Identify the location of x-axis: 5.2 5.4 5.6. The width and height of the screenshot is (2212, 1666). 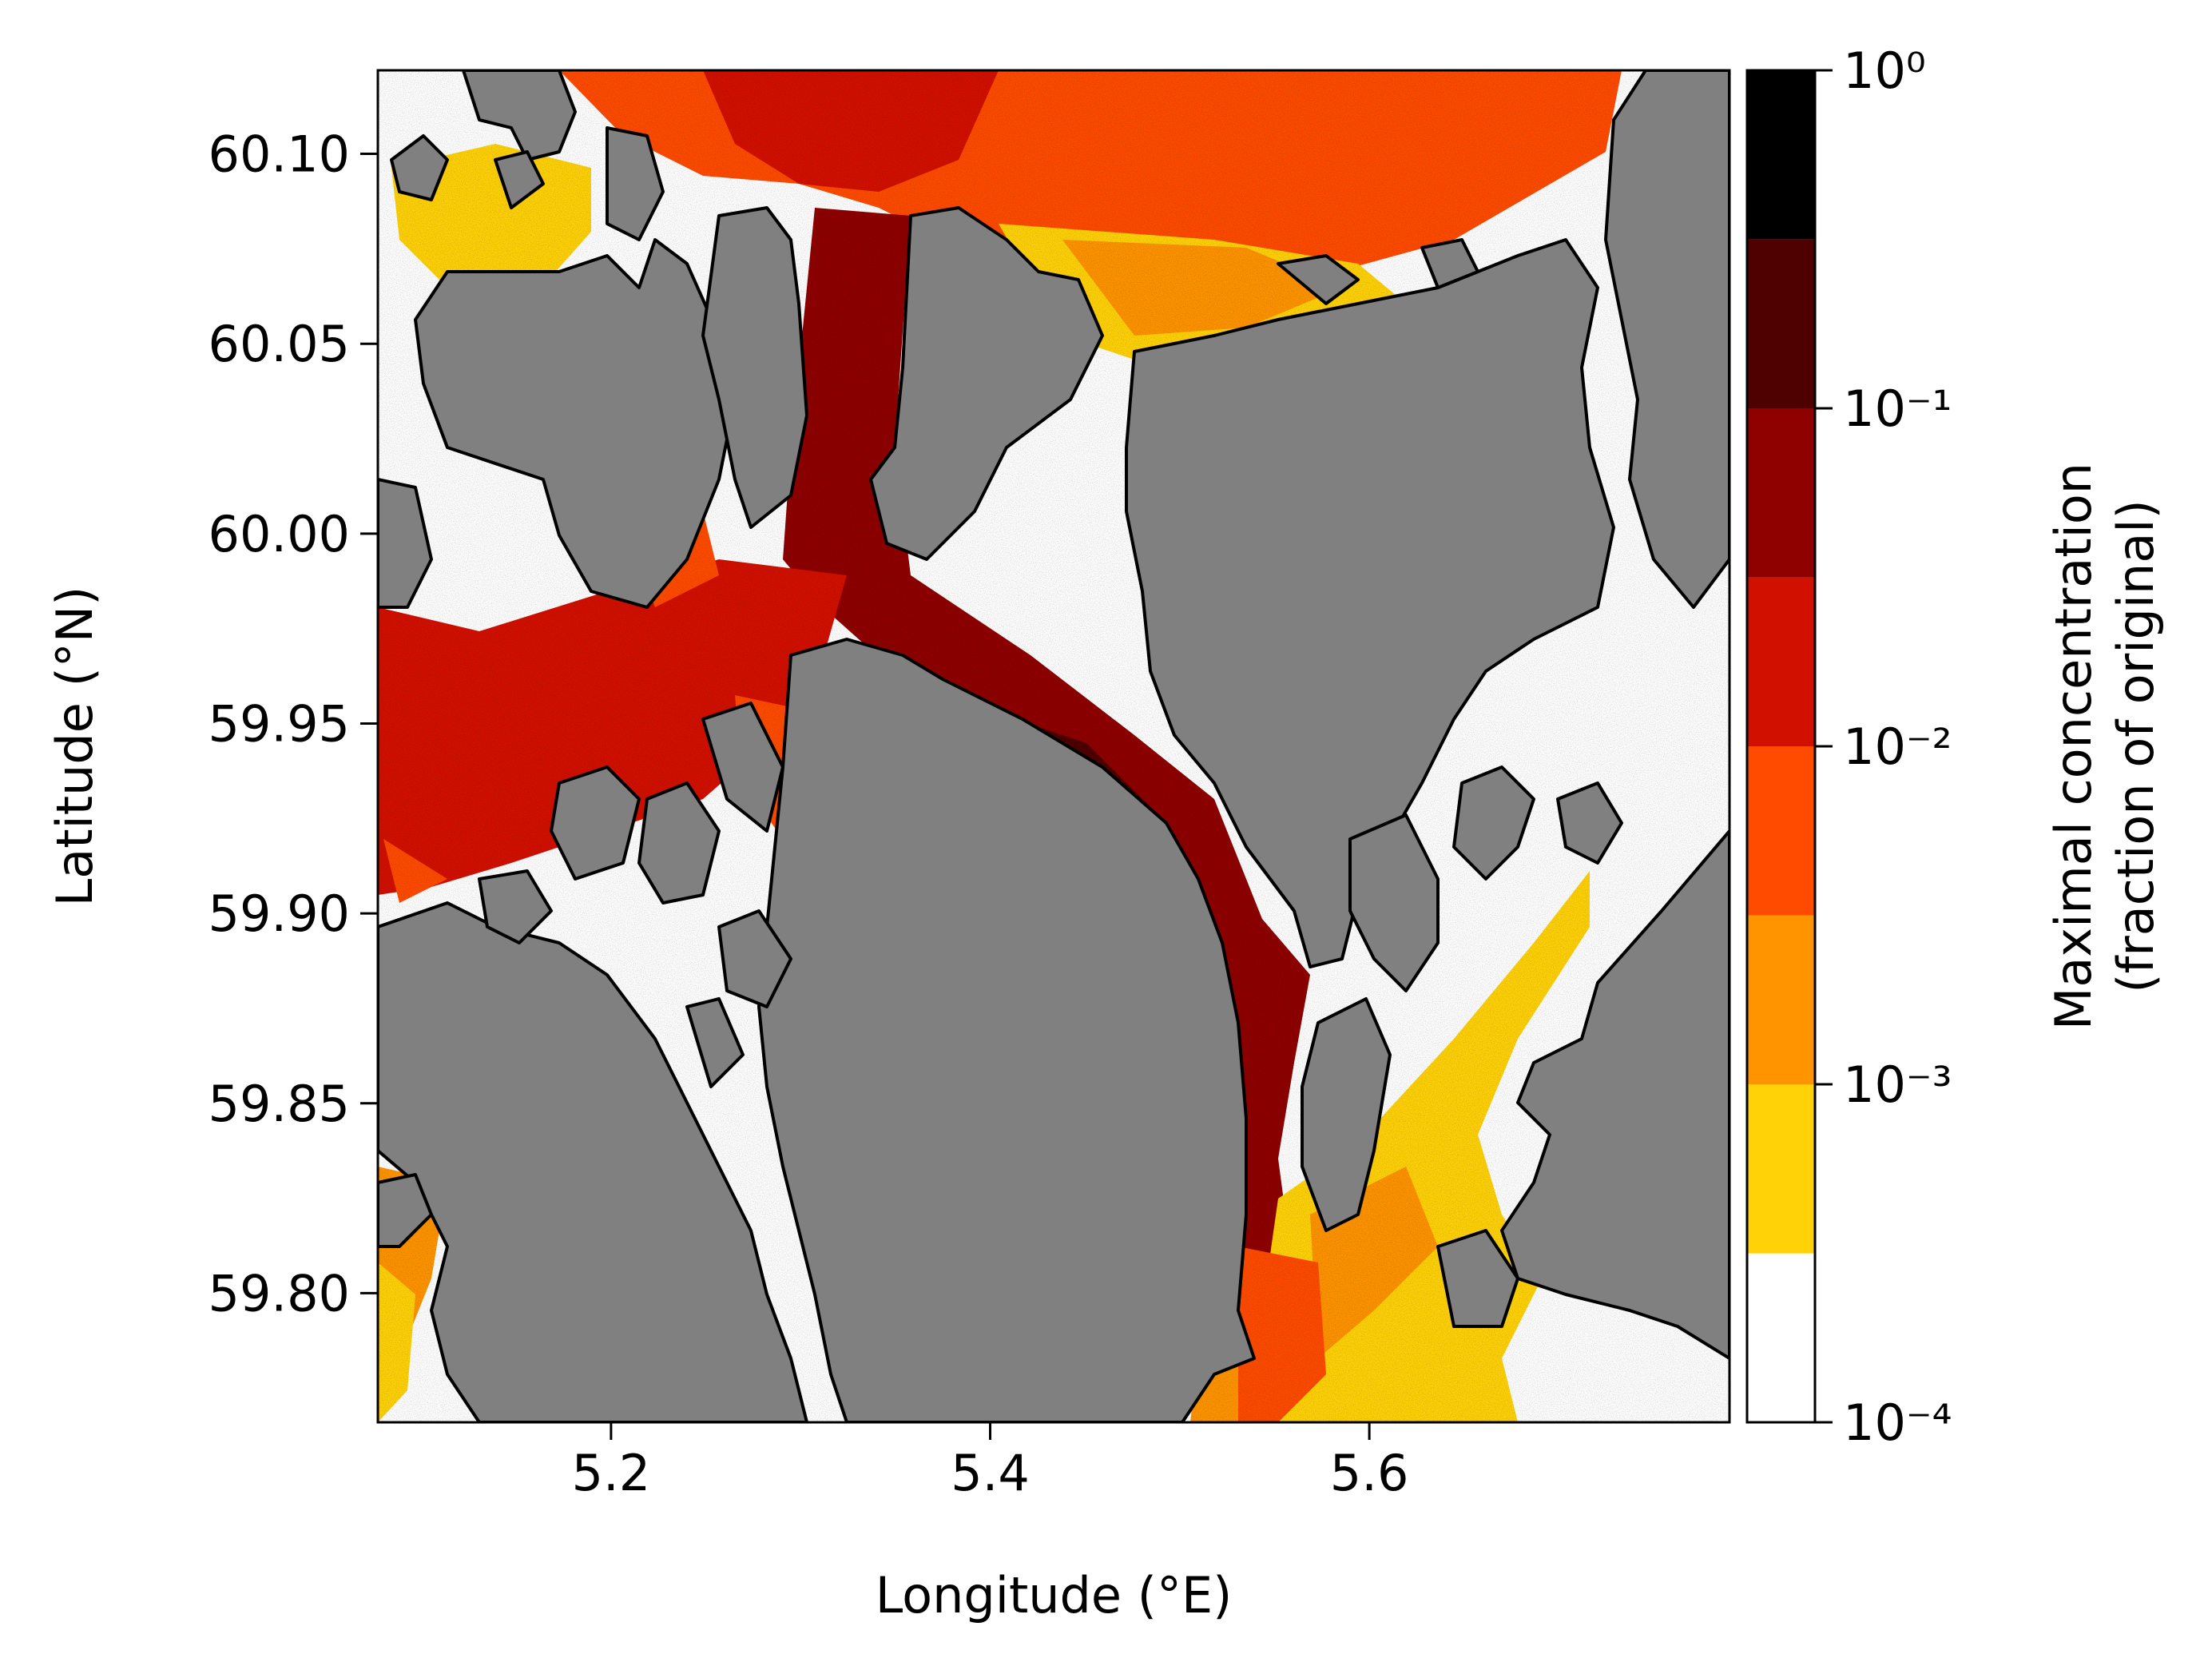
(991, 1462).